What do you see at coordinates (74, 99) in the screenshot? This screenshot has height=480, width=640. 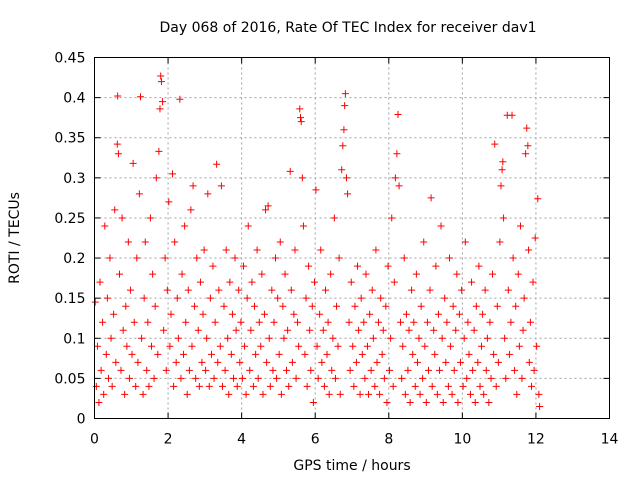 I see `y-tick-label: 0.4` at bounding box center [74, 99].